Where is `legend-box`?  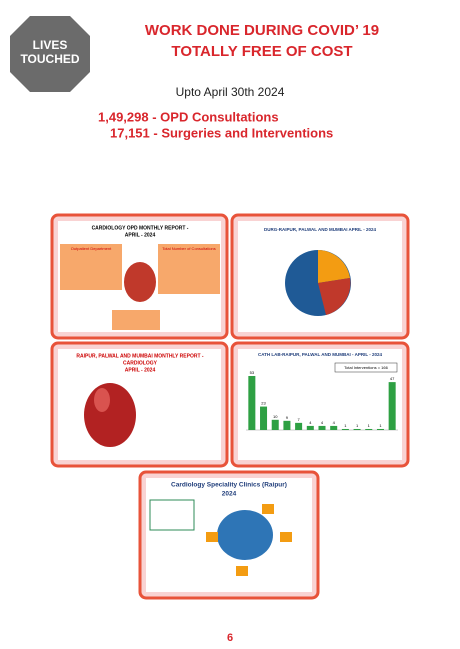 legend-box is located at coordinates (136, 320).